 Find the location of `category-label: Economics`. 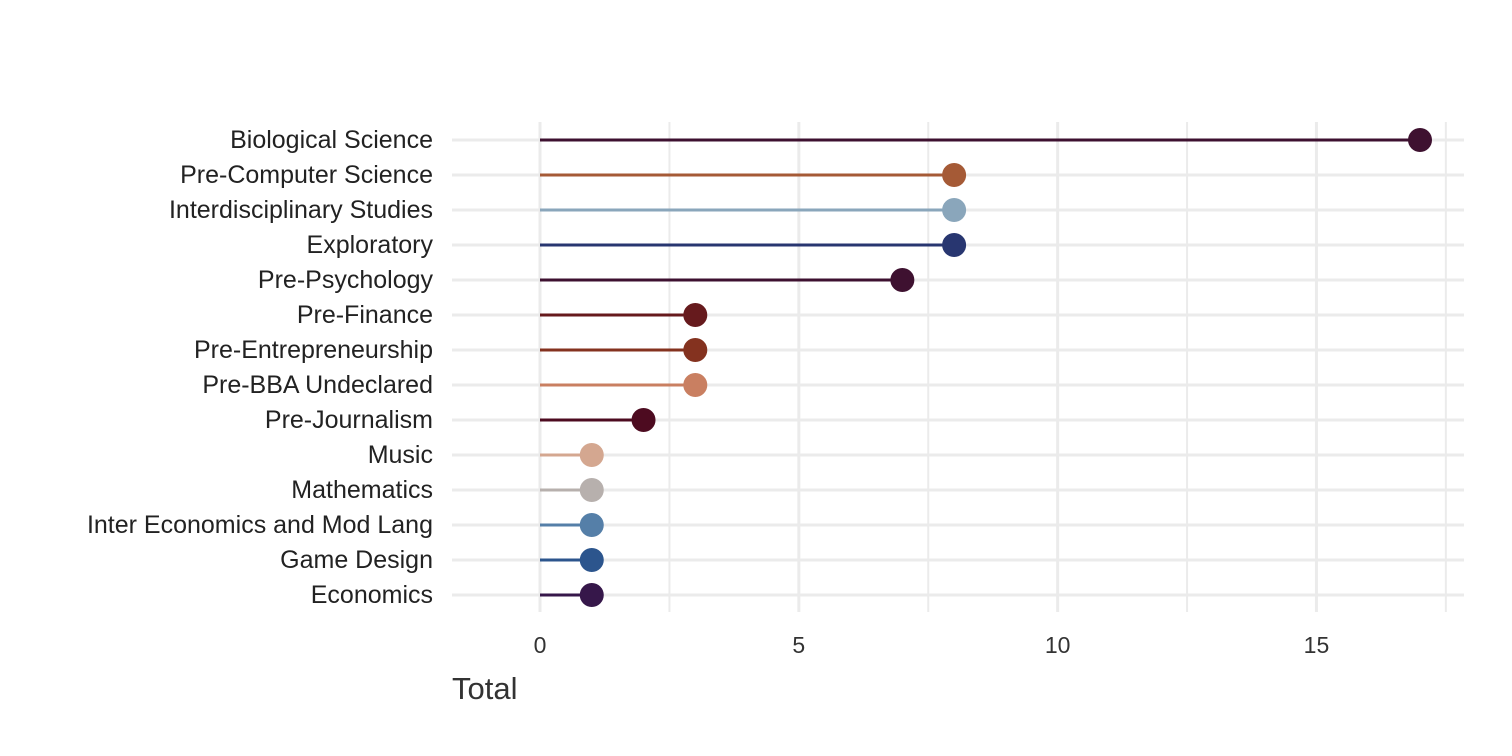

category-label: Economics is located at coordinates (372, 595).